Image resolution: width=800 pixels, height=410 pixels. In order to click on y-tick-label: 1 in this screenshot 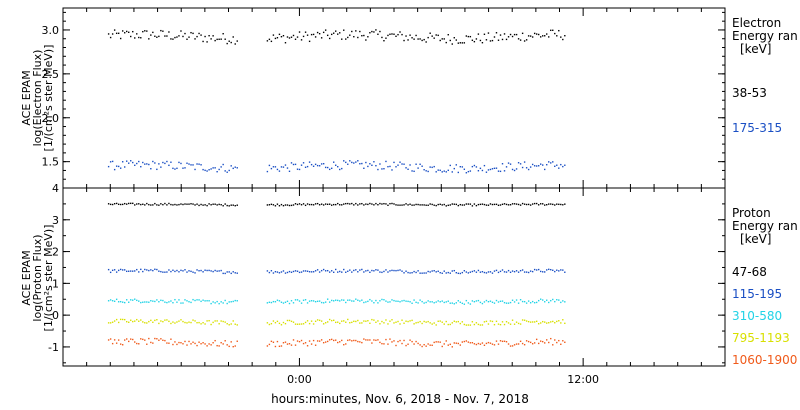, I will do `click(55, 283)`.